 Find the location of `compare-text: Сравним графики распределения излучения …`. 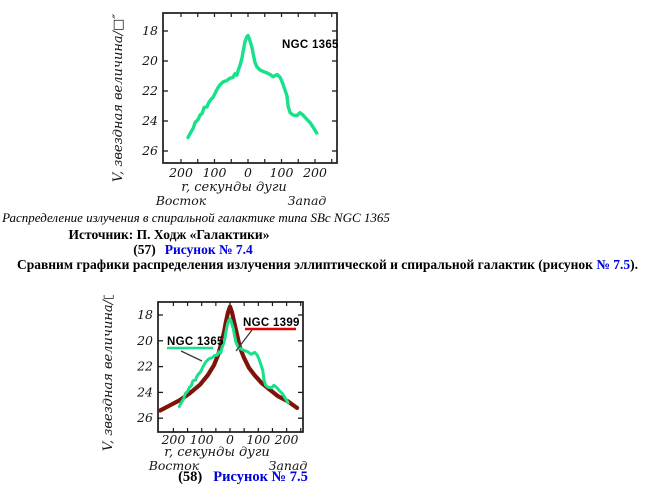

compare-text: Сравним графики распределения излучения … is located at coordinates (304, 264).